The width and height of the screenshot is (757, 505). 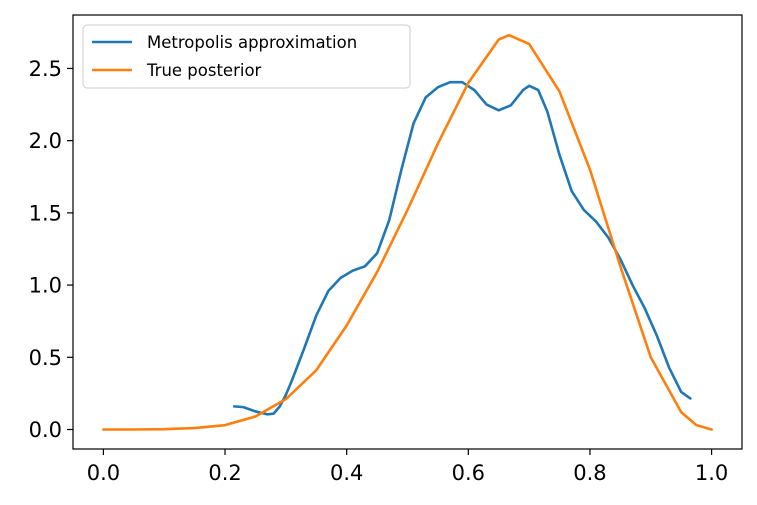 What do you see at coordinates (103, 473) in the screenshot?
I see `x-tick-label: 0.0` at bounding box center [103, 473].